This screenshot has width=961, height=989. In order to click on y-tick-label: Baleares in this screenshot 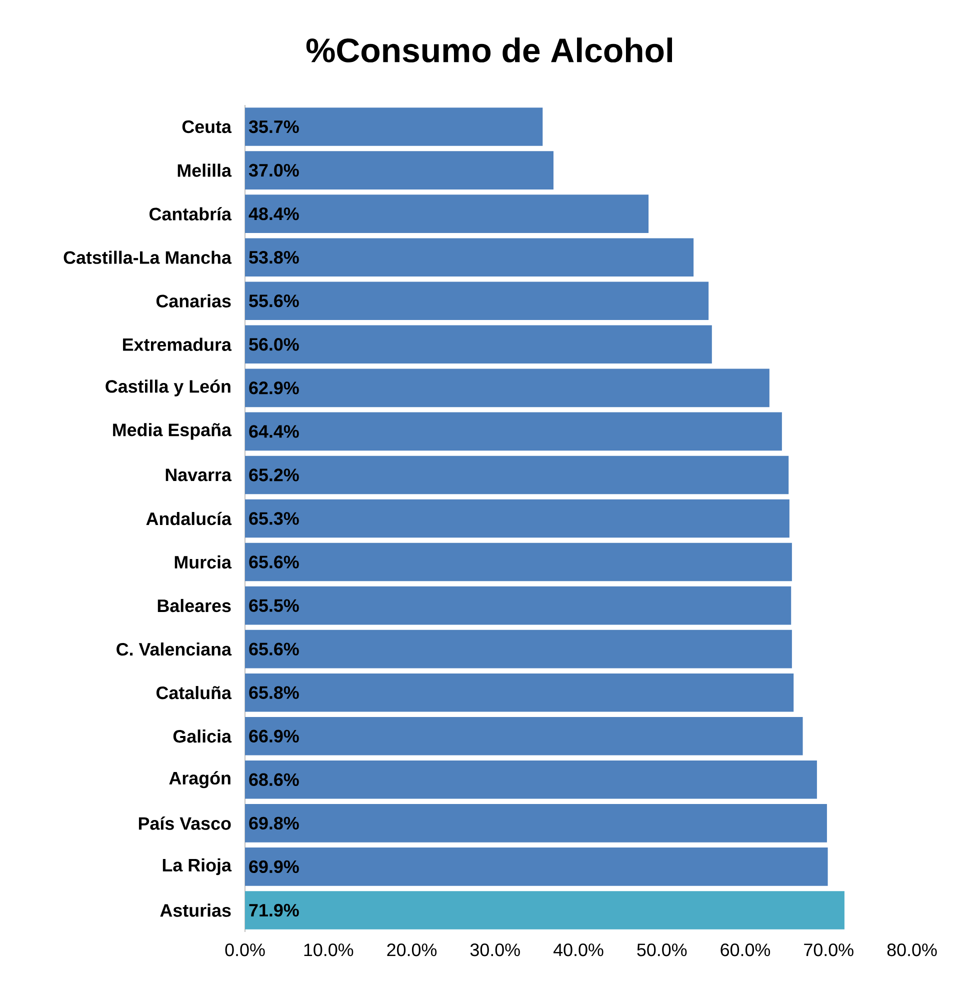, I will do `click(194, 605)`.